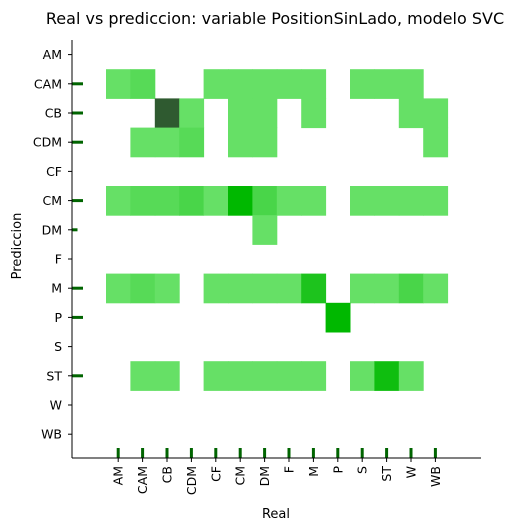 The width and height of the screenshot is (523, 530). What do you see at coordinates (215, 474) in the screenshot?
I see `x-tick-label: CF` at bounding box center [215, 474].